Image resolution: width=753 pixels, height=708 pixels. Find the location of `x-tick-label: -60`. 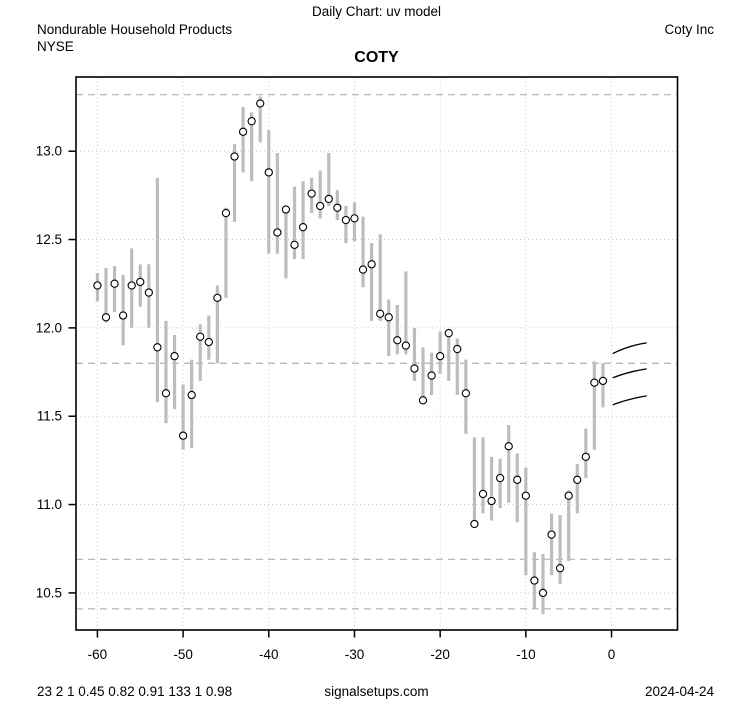

x-tick-label: -60 is located at coordinates (98, 654).